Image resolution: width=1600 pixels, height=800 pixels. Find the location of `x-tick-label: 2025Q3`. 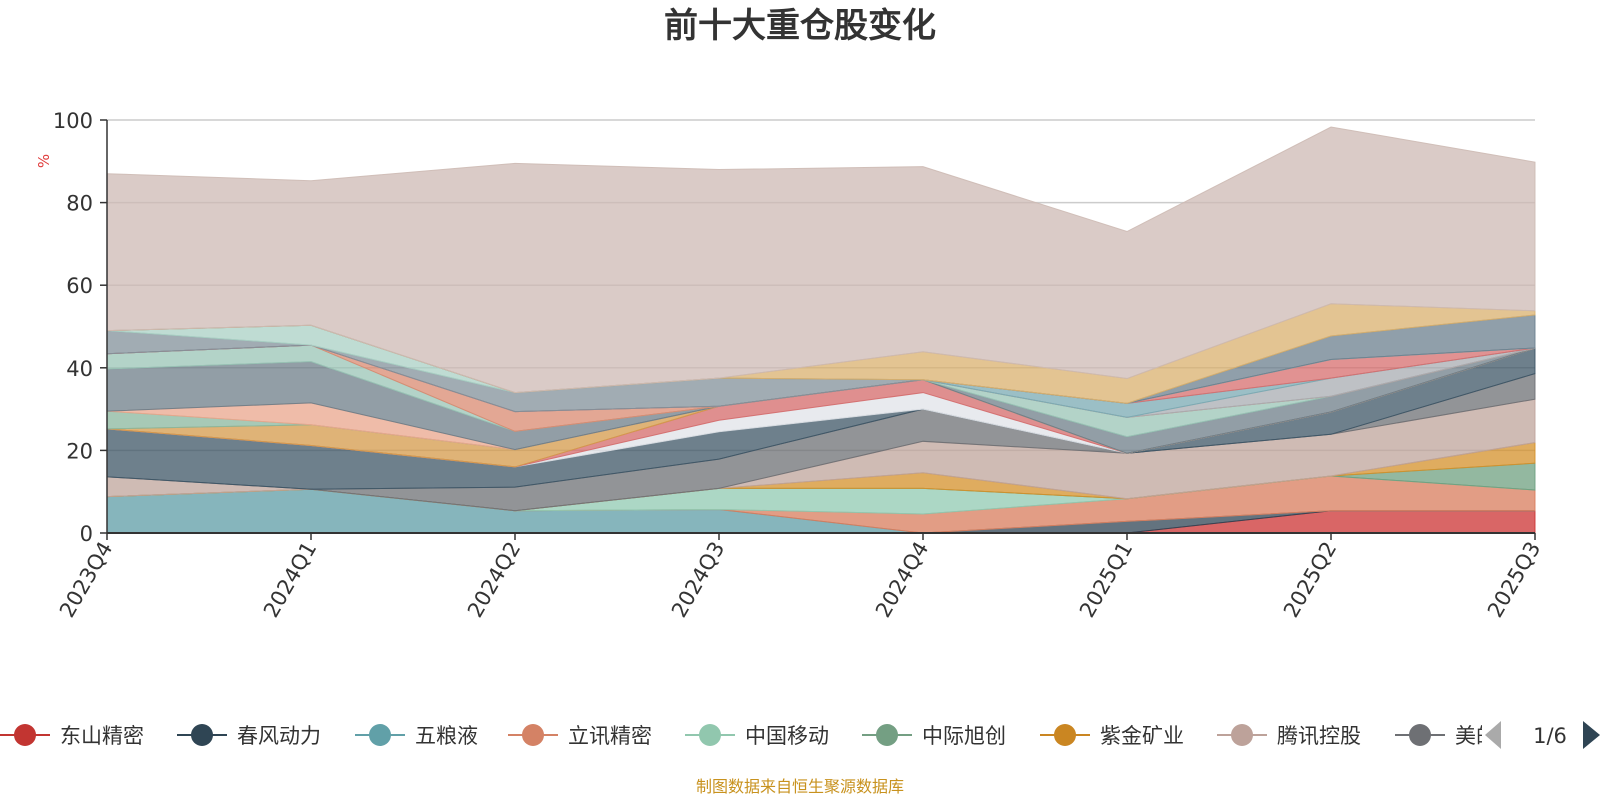

x-tick-label: 2025Q3 is located at coordinates (1514, 580).